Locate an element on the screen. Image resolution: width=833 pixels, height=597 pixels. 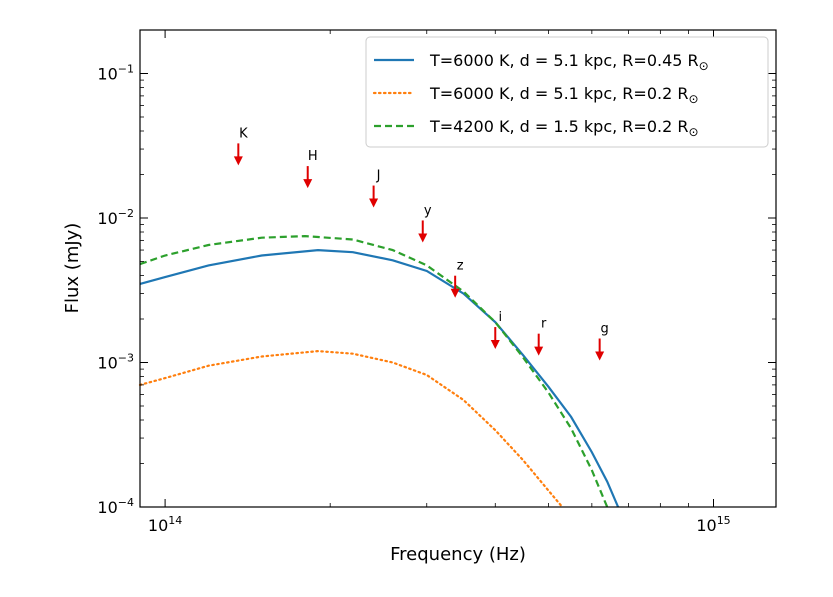
legend-frame is located at coordinates (567, 92).